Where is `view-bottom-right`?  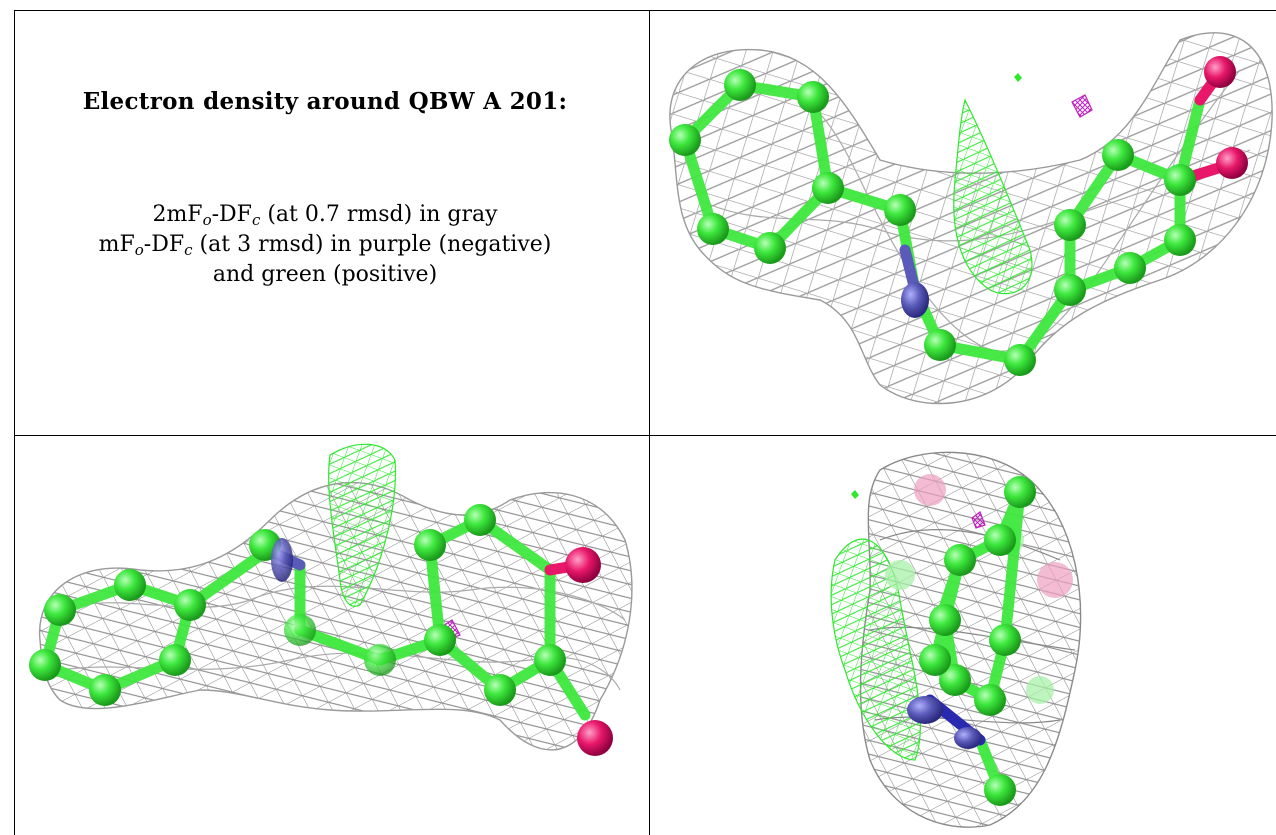 view-bottom-right is located at coordinates (956, 639).